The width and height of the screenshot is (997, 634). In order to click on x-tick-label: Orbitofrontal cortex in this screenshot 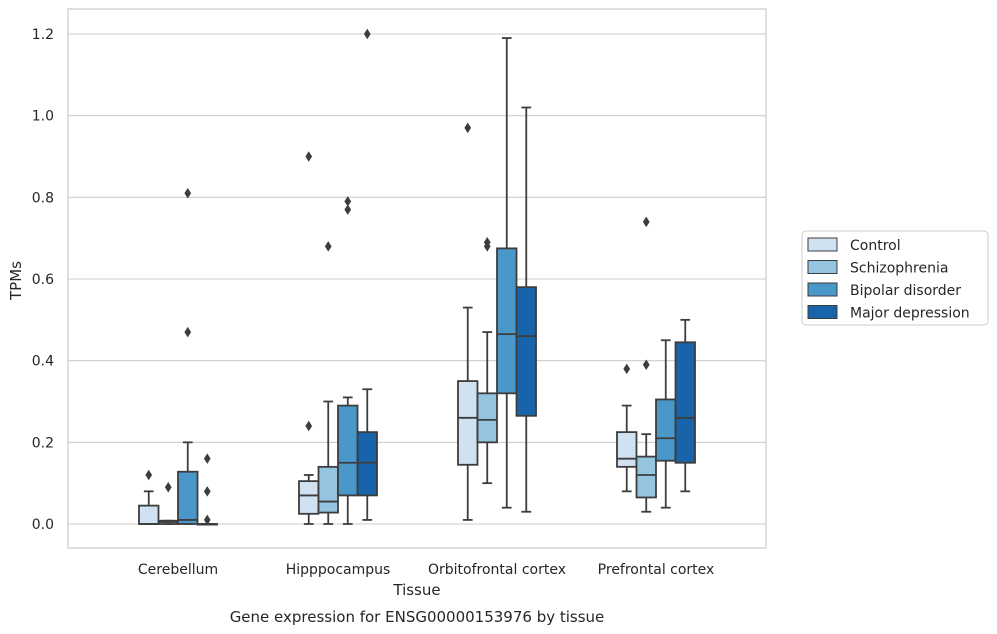, I will do `click(497, 570)`.